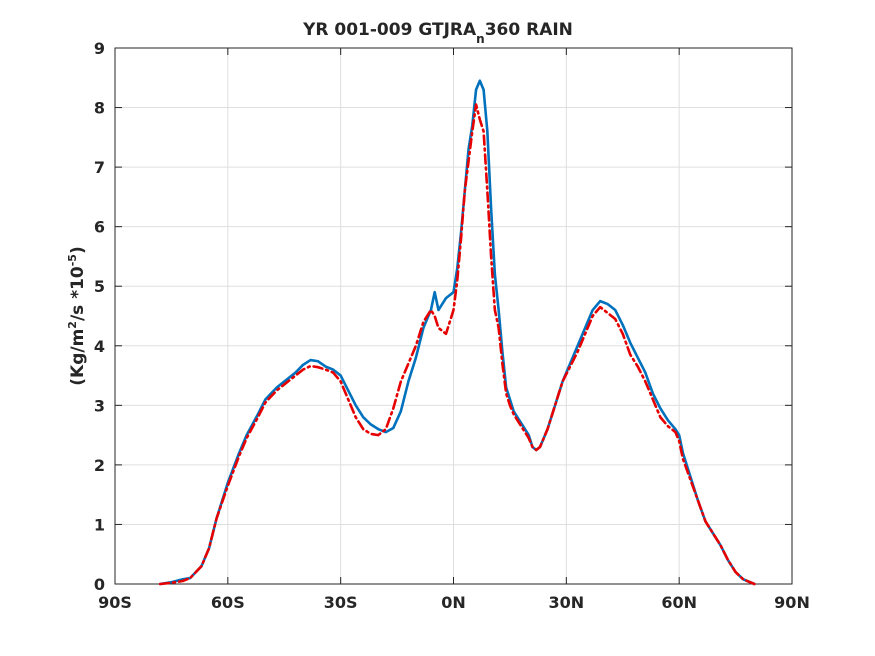 The height and width of the screenshot is (656, 875). Describe the element at coordinates (99, 524) in the screenshot. I see `y-tick-label: 1` at that location.